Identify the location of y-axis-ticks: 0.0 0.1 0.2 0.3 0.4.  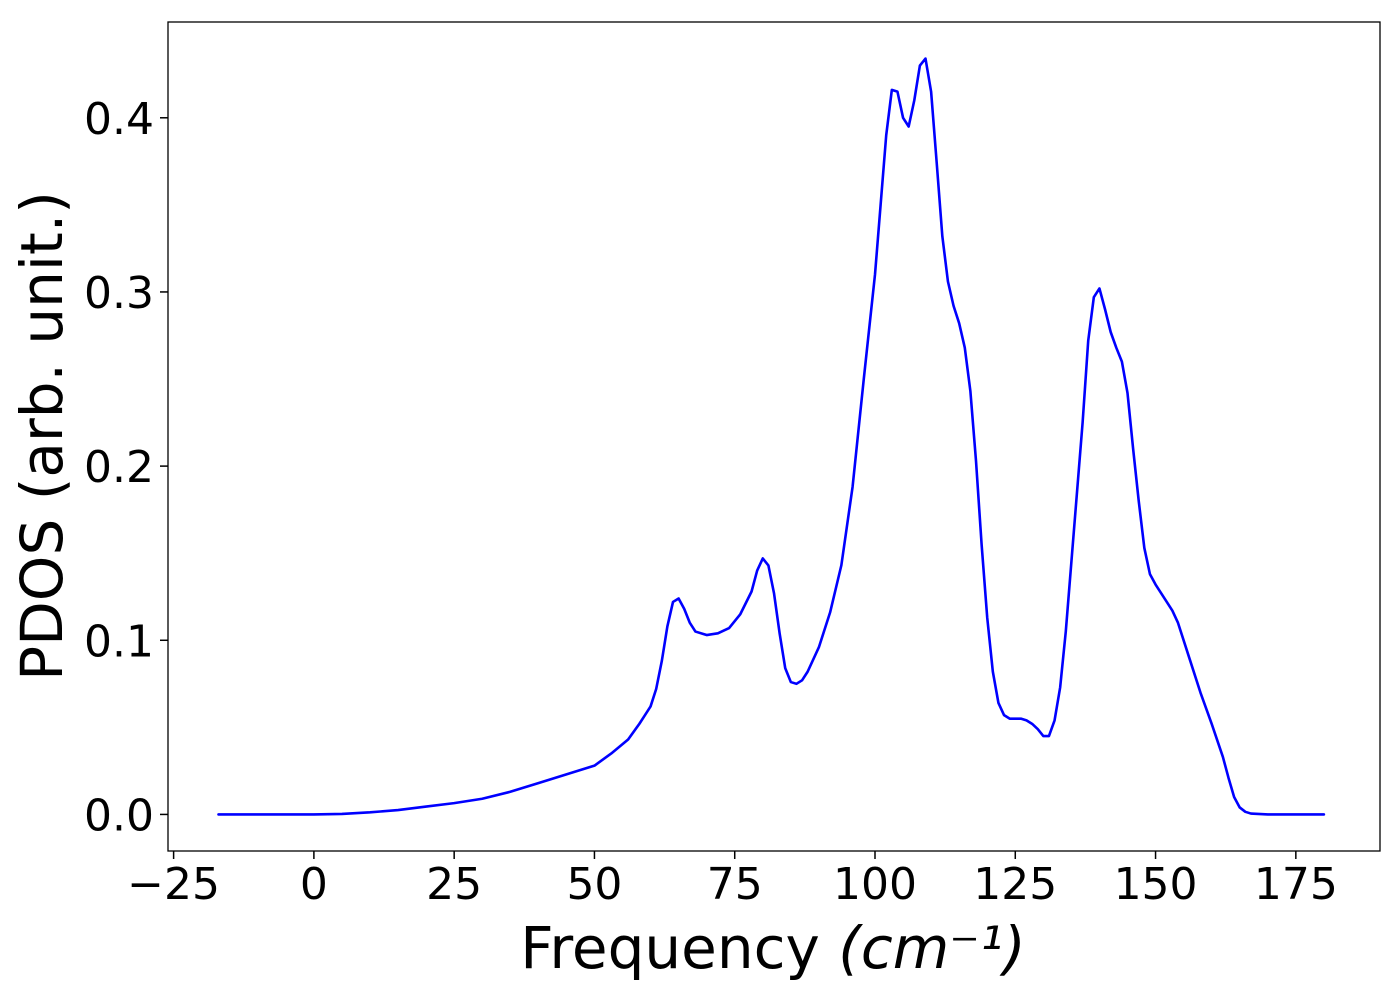
(126, 467).